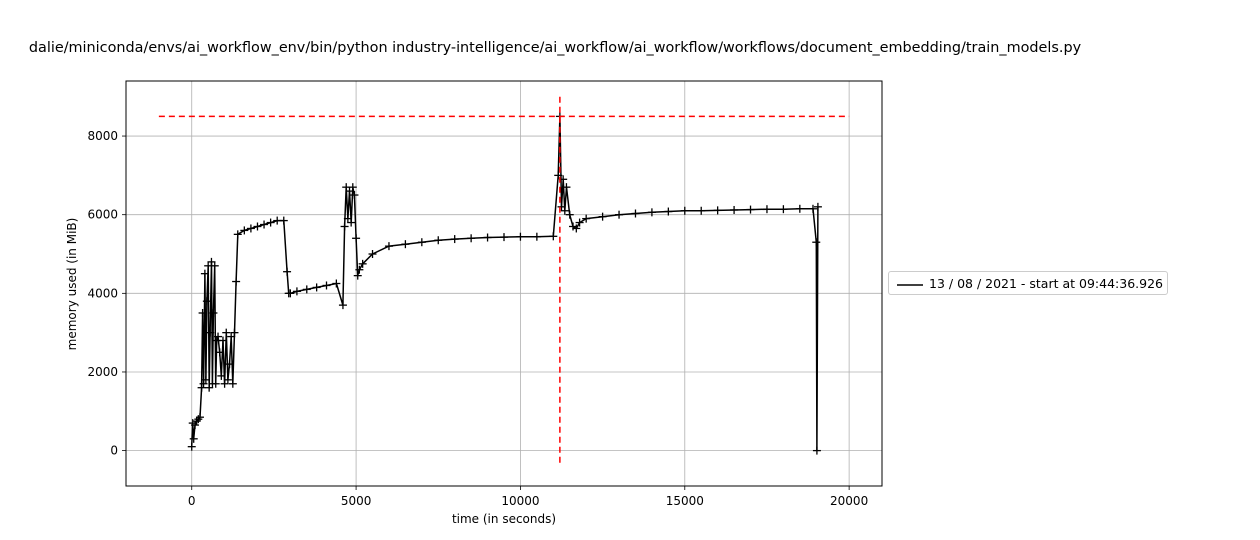 Image resolution: width=1260 pixels, height=540 pixels. I want to click on y-tick-label: 8000, so click(102, 136).